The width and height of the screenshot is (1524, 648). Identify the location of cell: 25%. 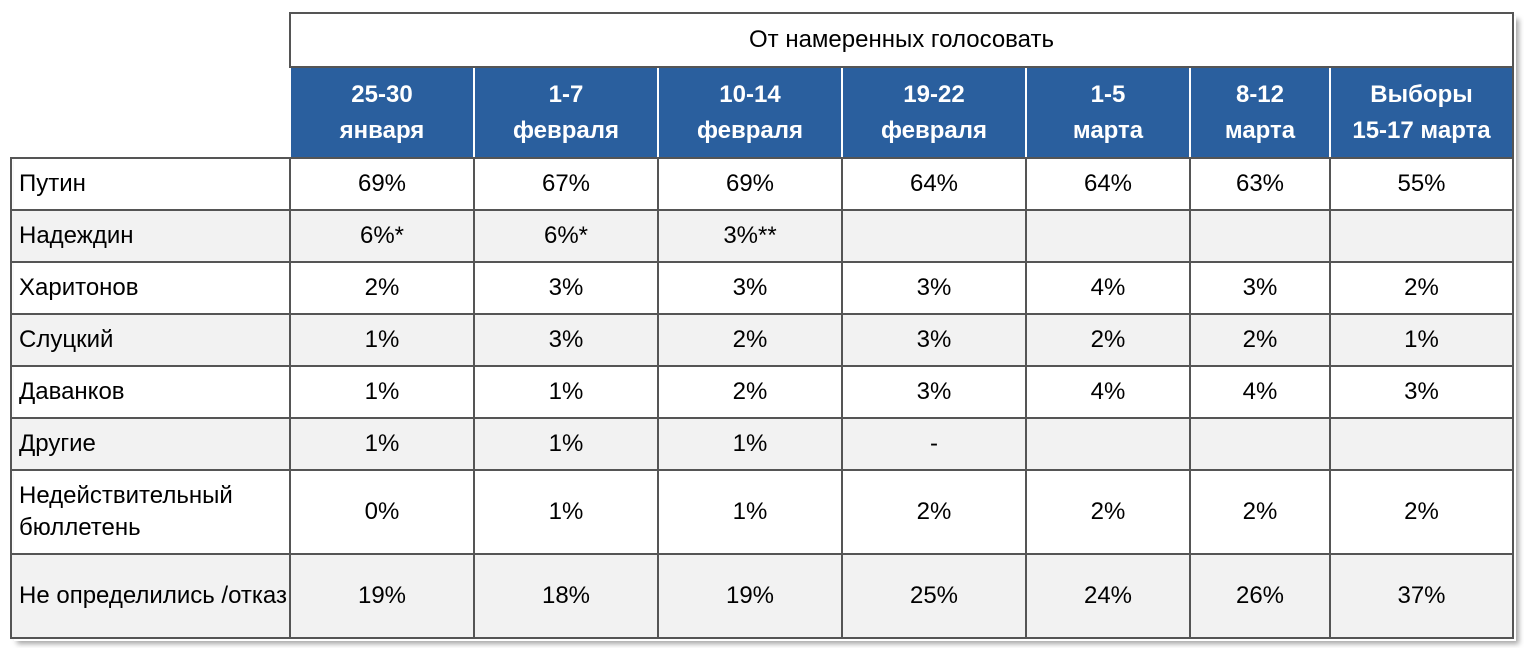
(934, 596).